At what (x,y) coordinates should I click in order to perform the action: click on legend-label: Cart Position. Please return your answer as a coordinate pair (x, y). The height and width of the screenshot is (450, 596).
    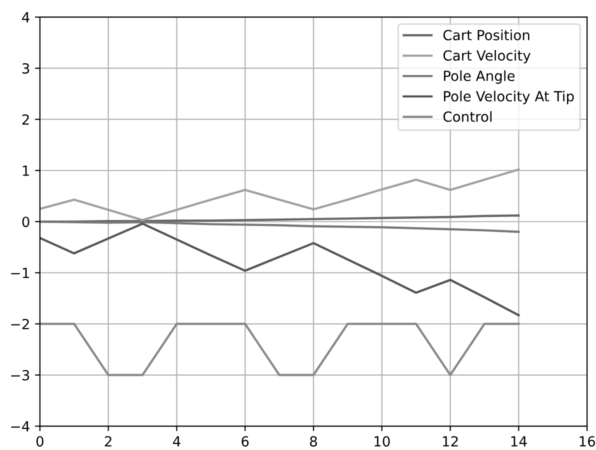
    Looking at the image, I should click on (486, 35).